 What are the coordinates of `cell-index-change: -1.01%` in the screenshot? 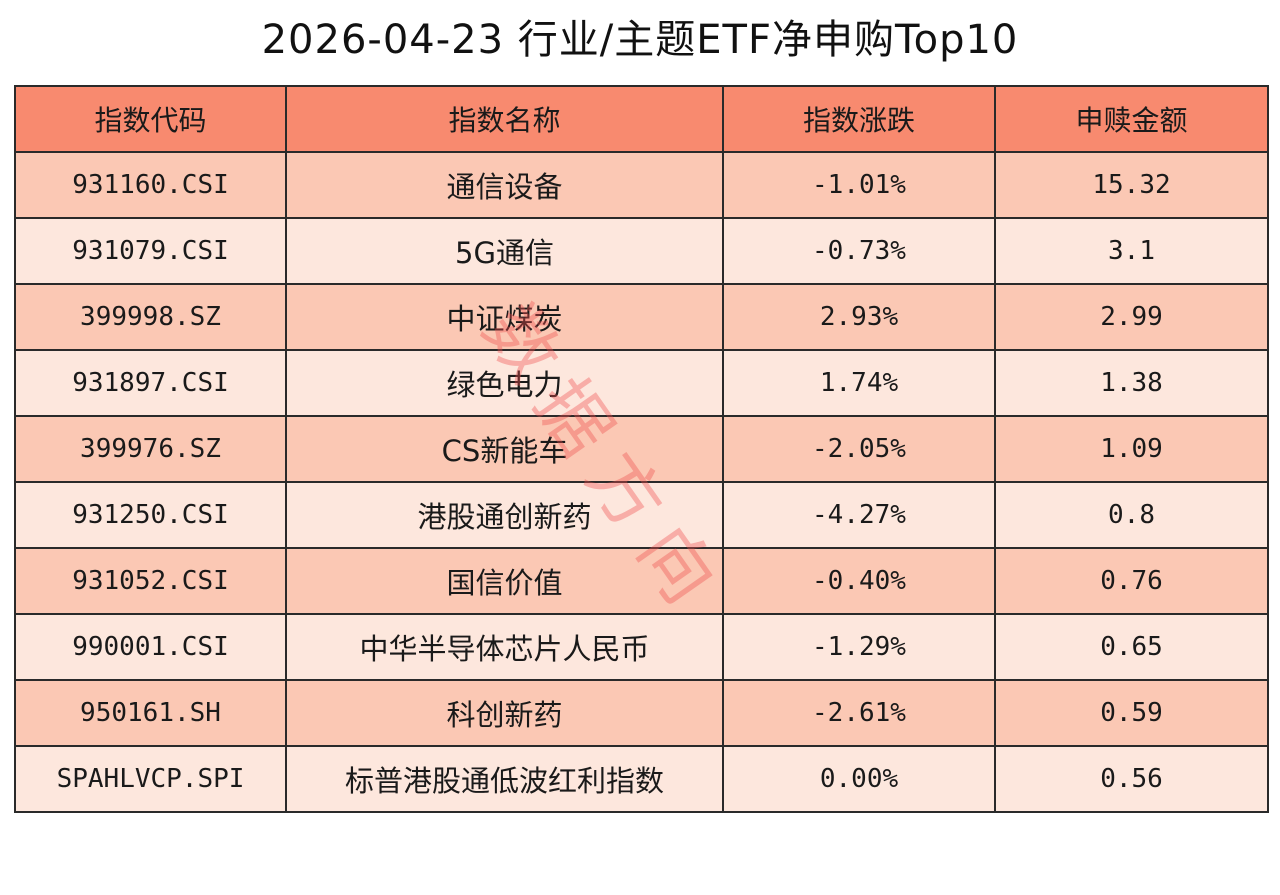 It's located at (859, 185).